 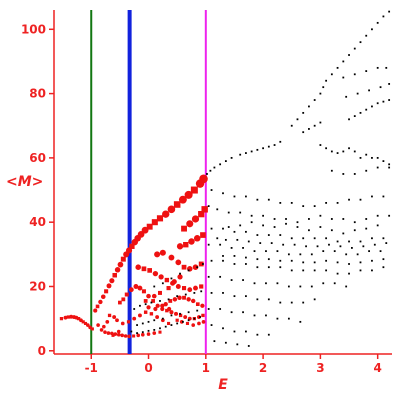 I want to click on y-tick-label: 20, so click(x=37, y=286).